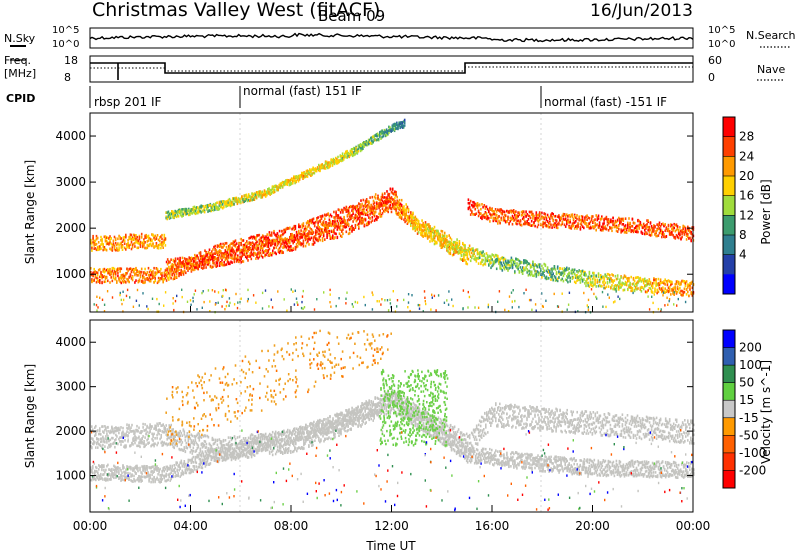 This screenshot has height=554, width=800. I want to click on freq-unit-label: [MHz], so click(20, 73).